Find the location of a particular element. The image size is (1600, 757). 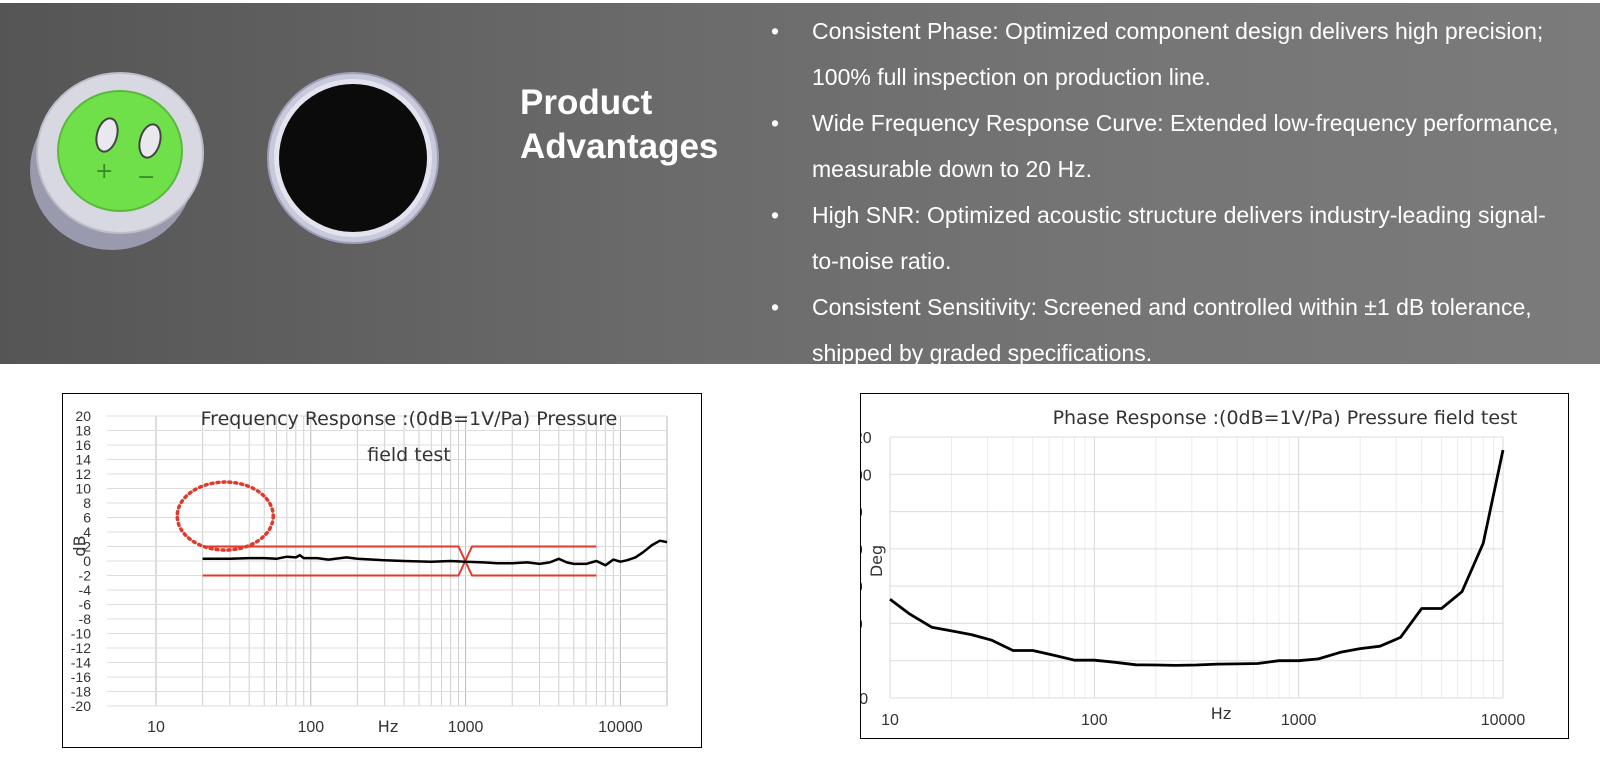

y-tick-label: 10 is located at coordinates (83, 489).